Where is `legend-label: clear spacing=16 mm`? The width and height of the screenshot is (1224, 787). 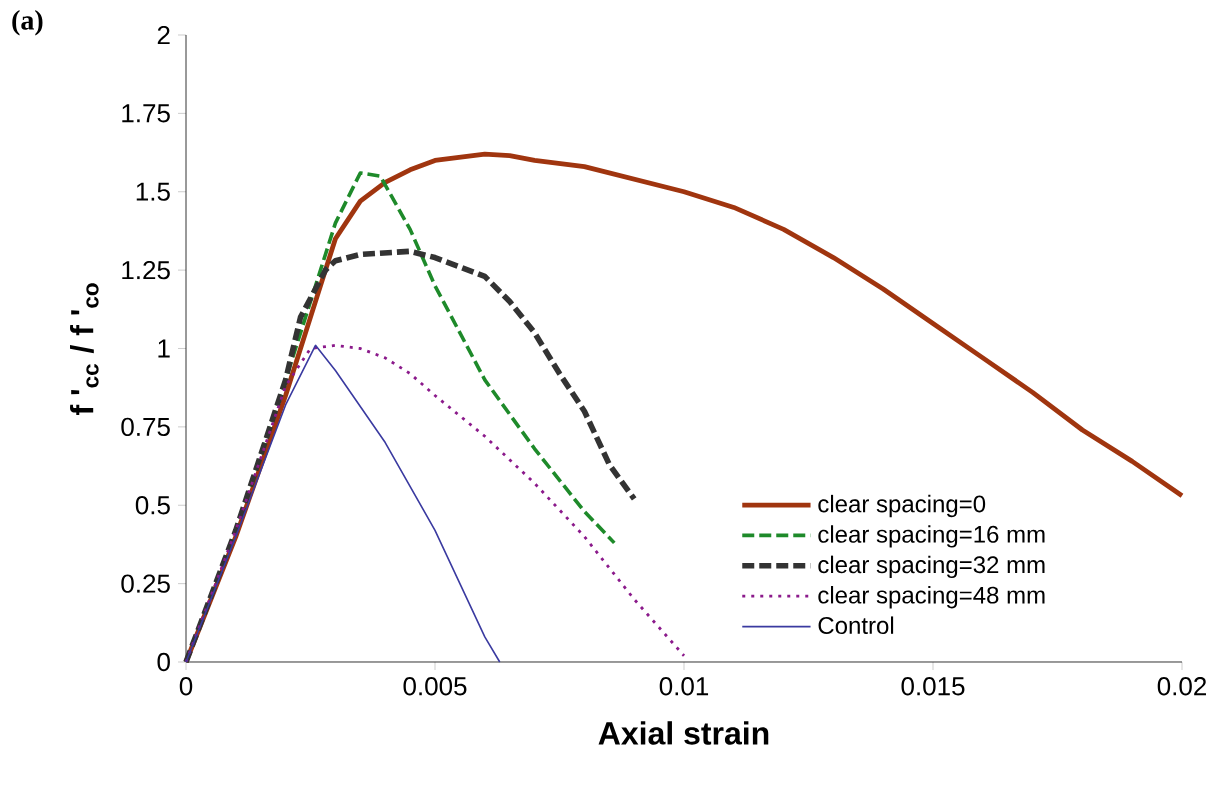 legend-label: clear spacing=16 mm is located at coordinates (931, 536).